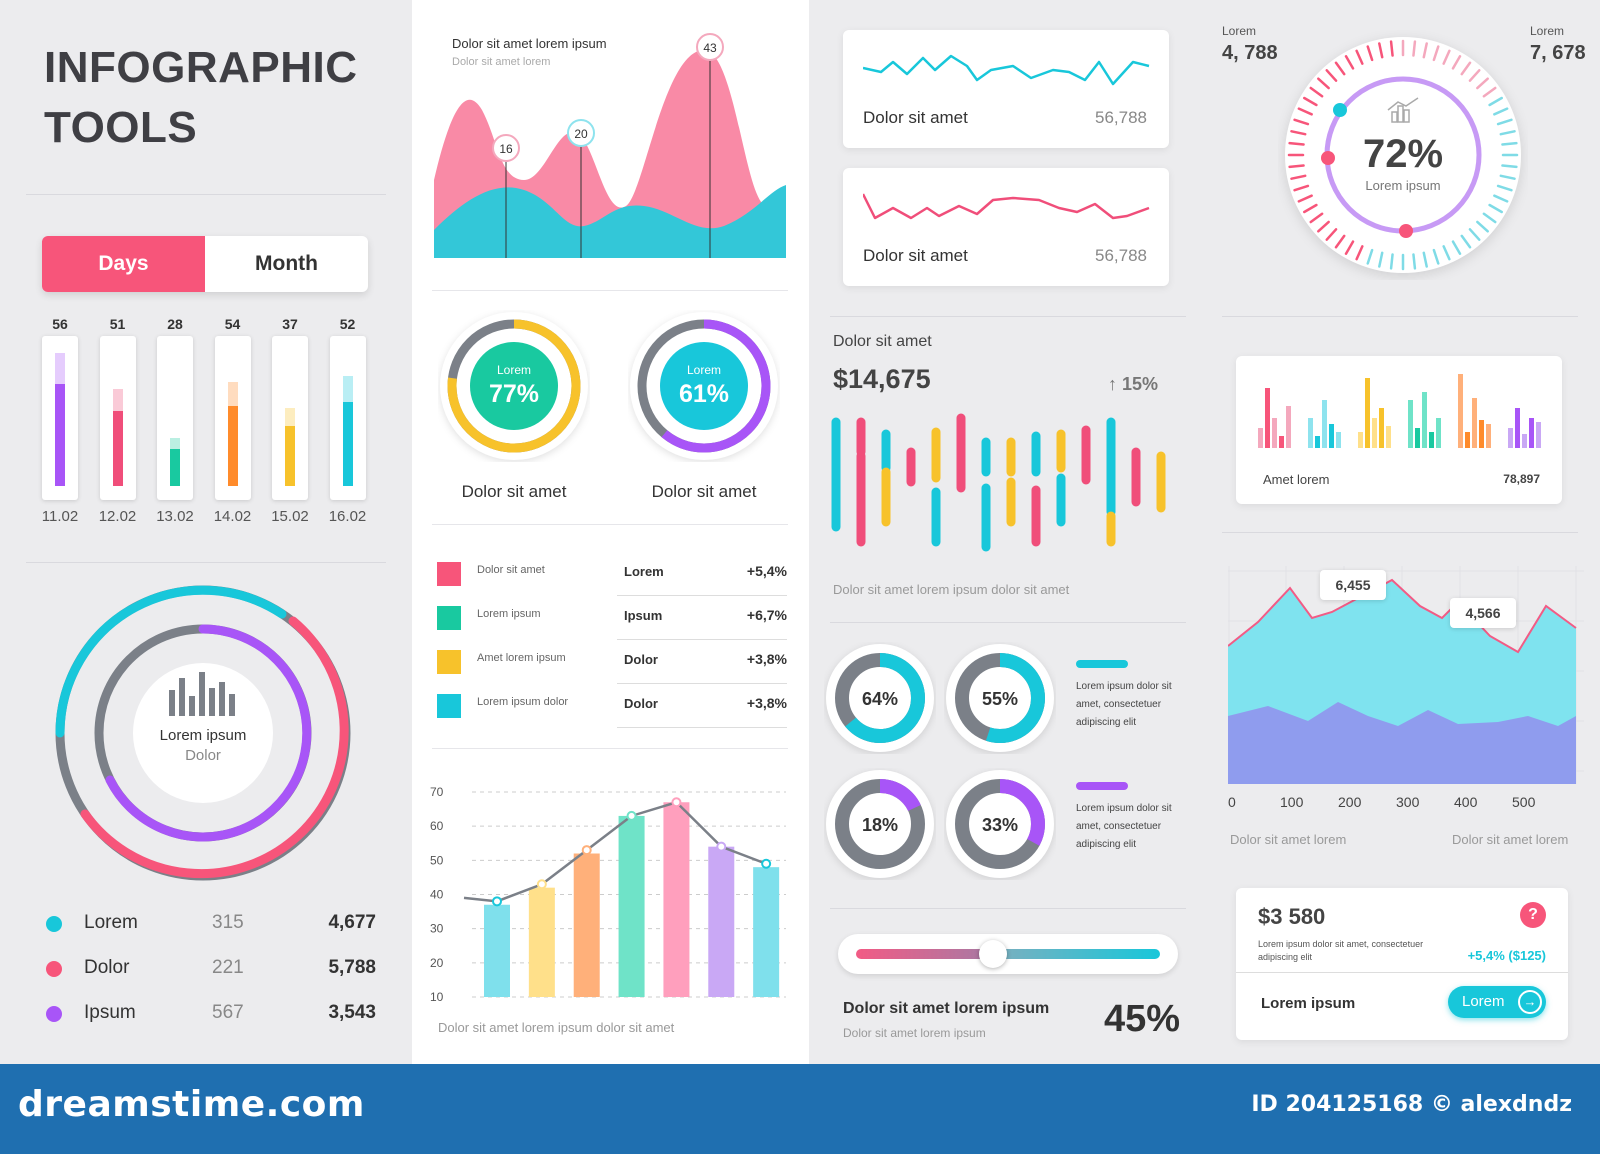 This screenshot has width=1600, height=1154. What do you see at coordinates (514, 394) in the screenshot?
I see `big-donut-value: 77%` at bounding box center [514, 394].